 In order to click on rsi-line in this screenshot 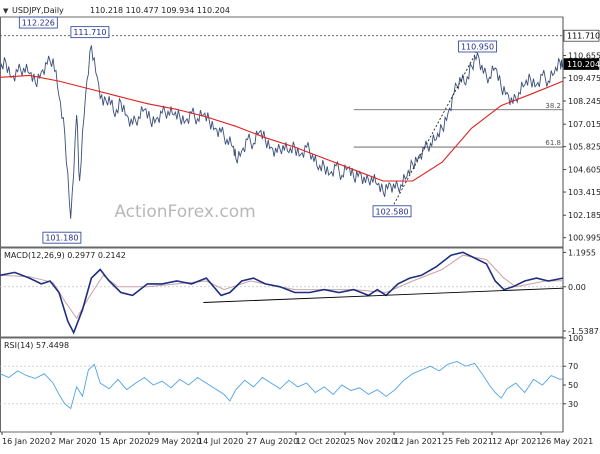, I will do `click(282, 385)`.